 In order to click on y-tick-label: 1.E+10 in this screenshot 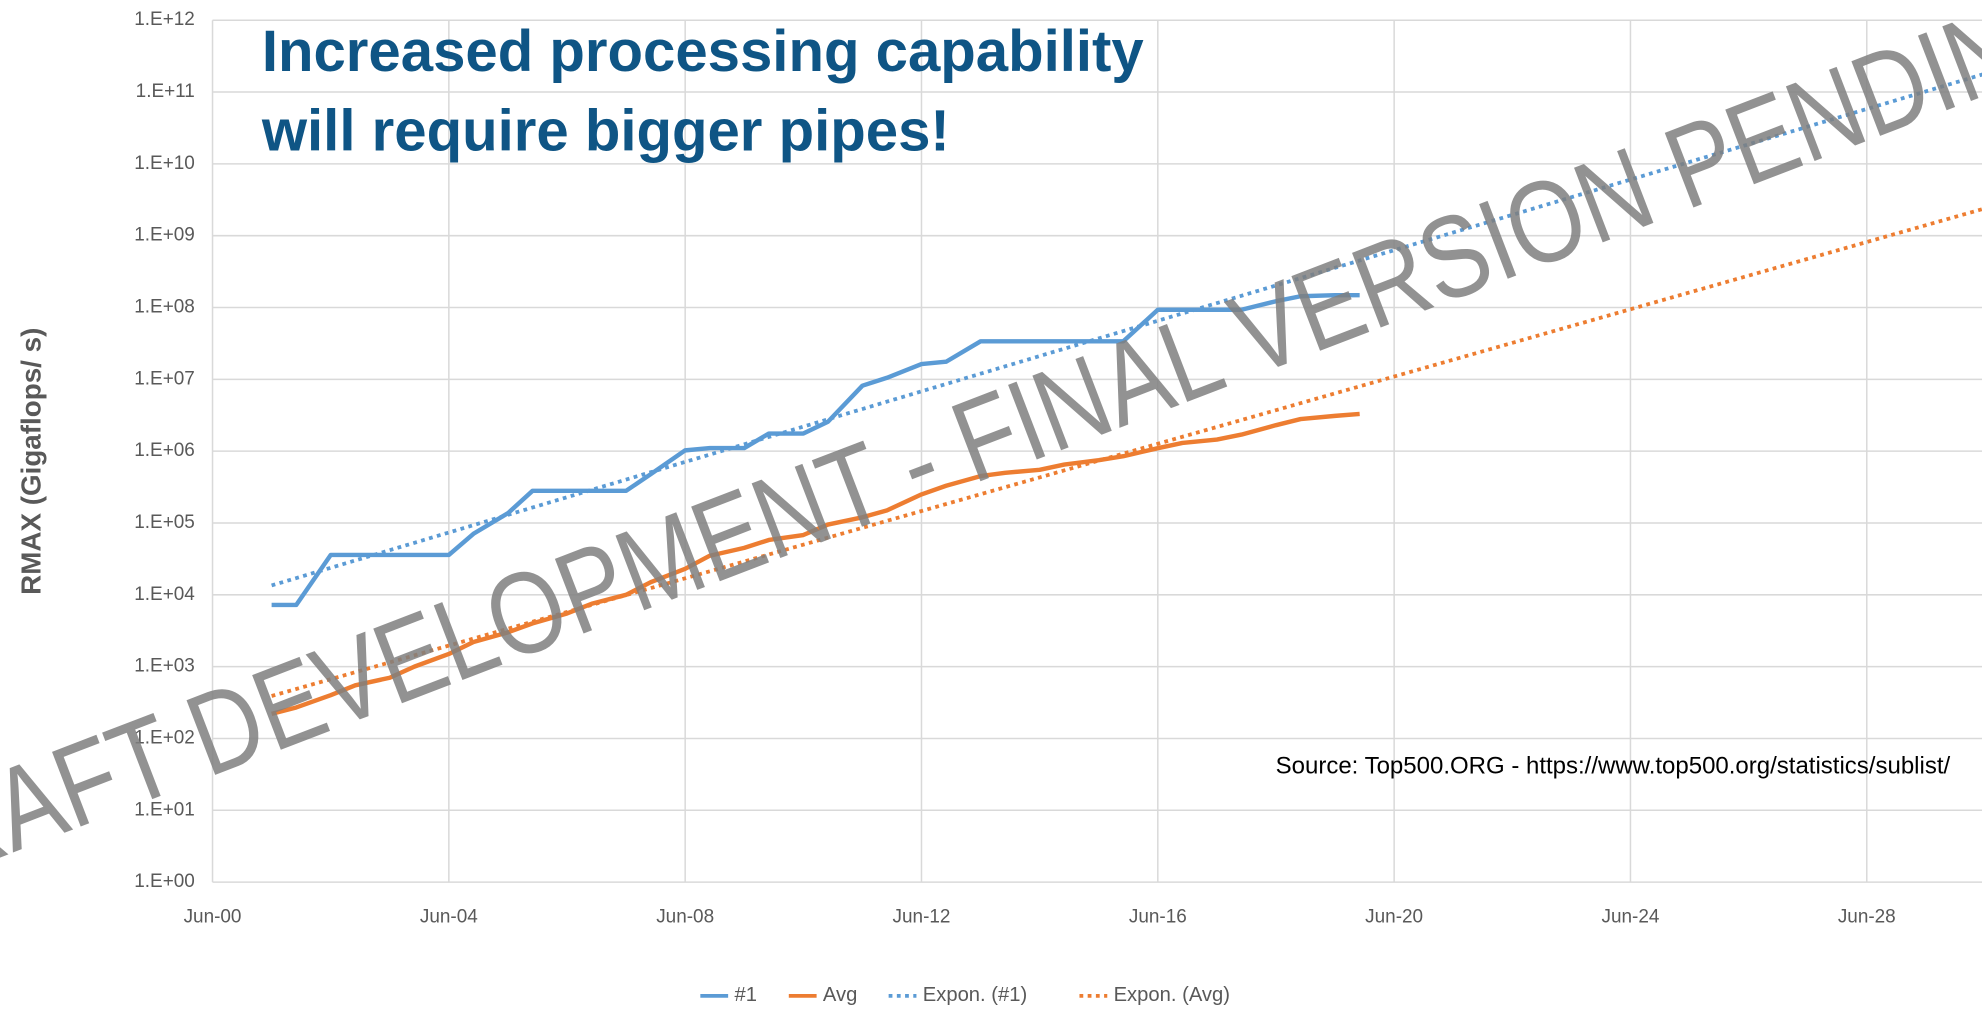, I will do `click(164, 163)`.